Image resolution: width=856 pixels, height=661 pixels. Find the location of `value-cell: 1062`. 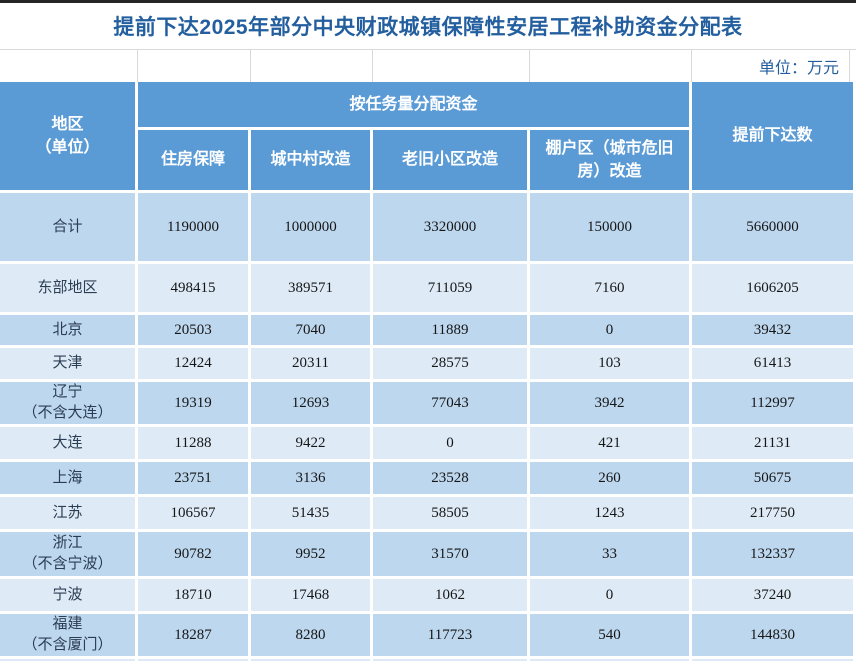

value-cell: 1062 is located at coordinates (451, 596).